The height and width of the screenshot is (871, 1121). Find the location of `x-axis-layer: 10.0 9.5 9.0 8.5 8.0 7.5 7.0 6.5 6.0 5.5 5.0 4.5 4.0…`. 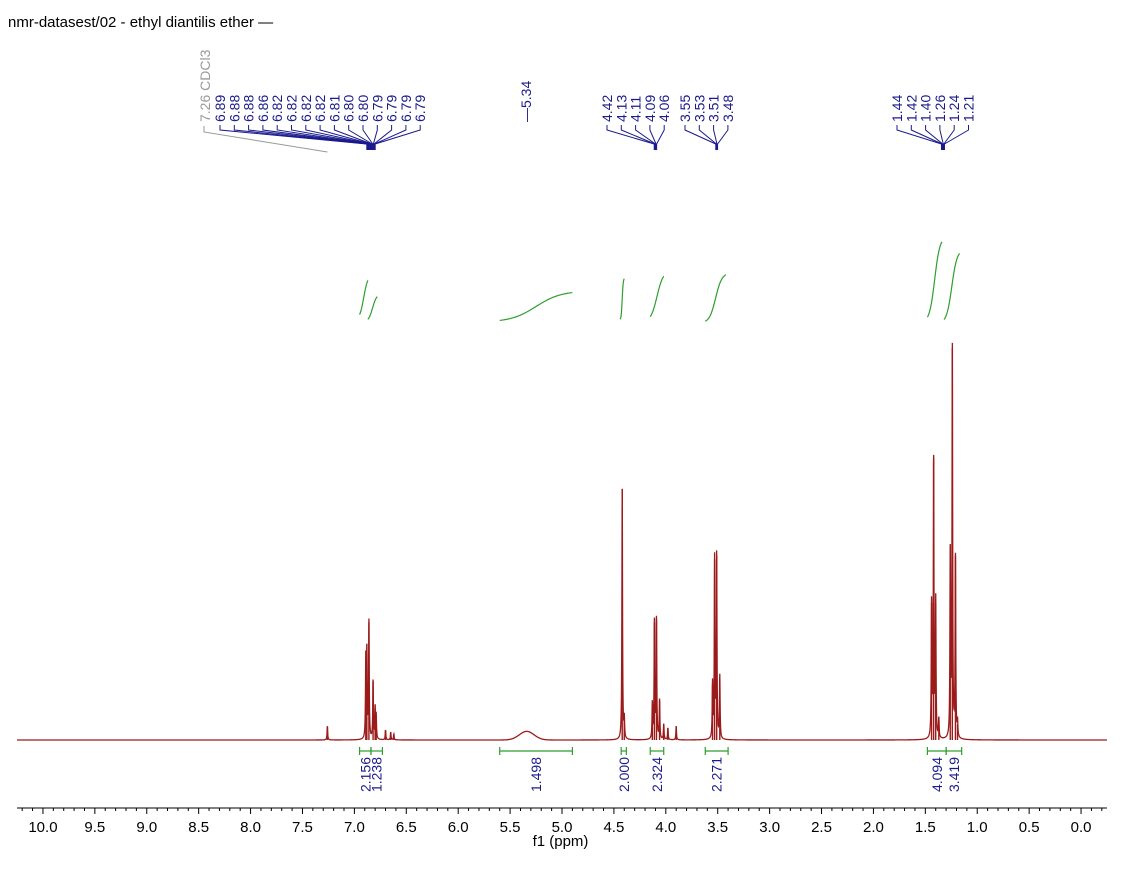

x-axis-layer: 10.0 9.5 9.0 8.5 8.0 7.5 7.0 6.5 6.0 5.5 5.0 4.5 4.0… is located at coordinates (562, 821).